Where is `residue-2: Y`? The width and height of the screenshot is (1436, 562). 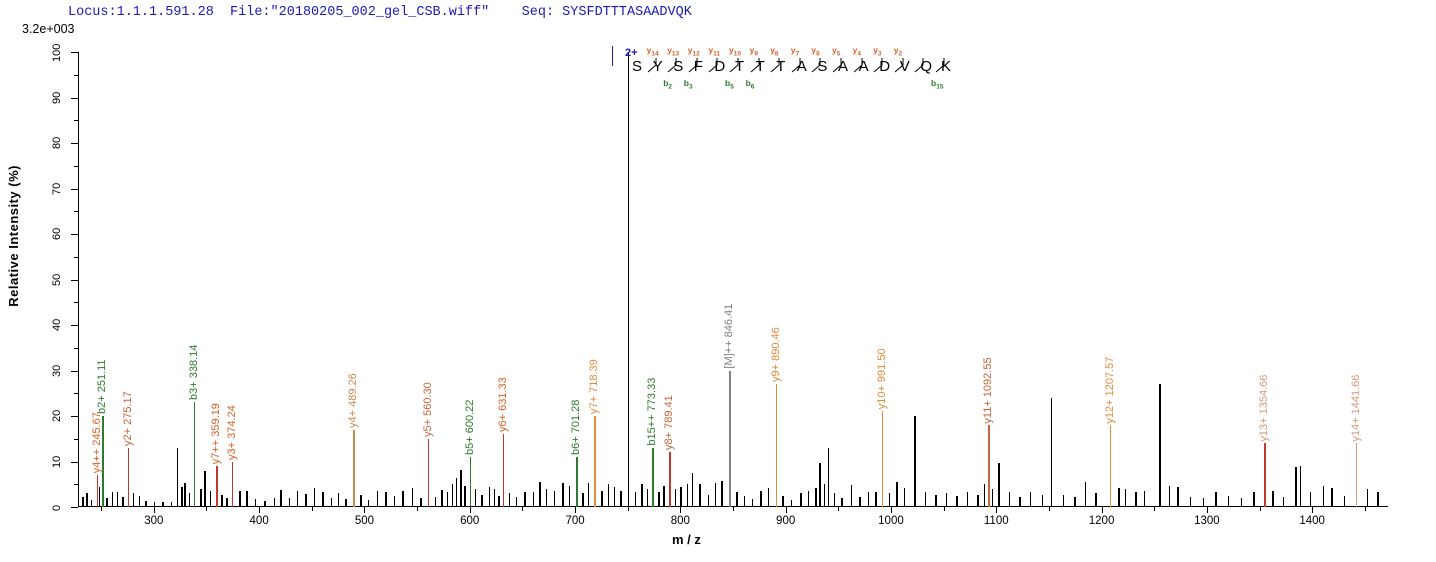 residue-2: Y is located at coordinates (657, 66).